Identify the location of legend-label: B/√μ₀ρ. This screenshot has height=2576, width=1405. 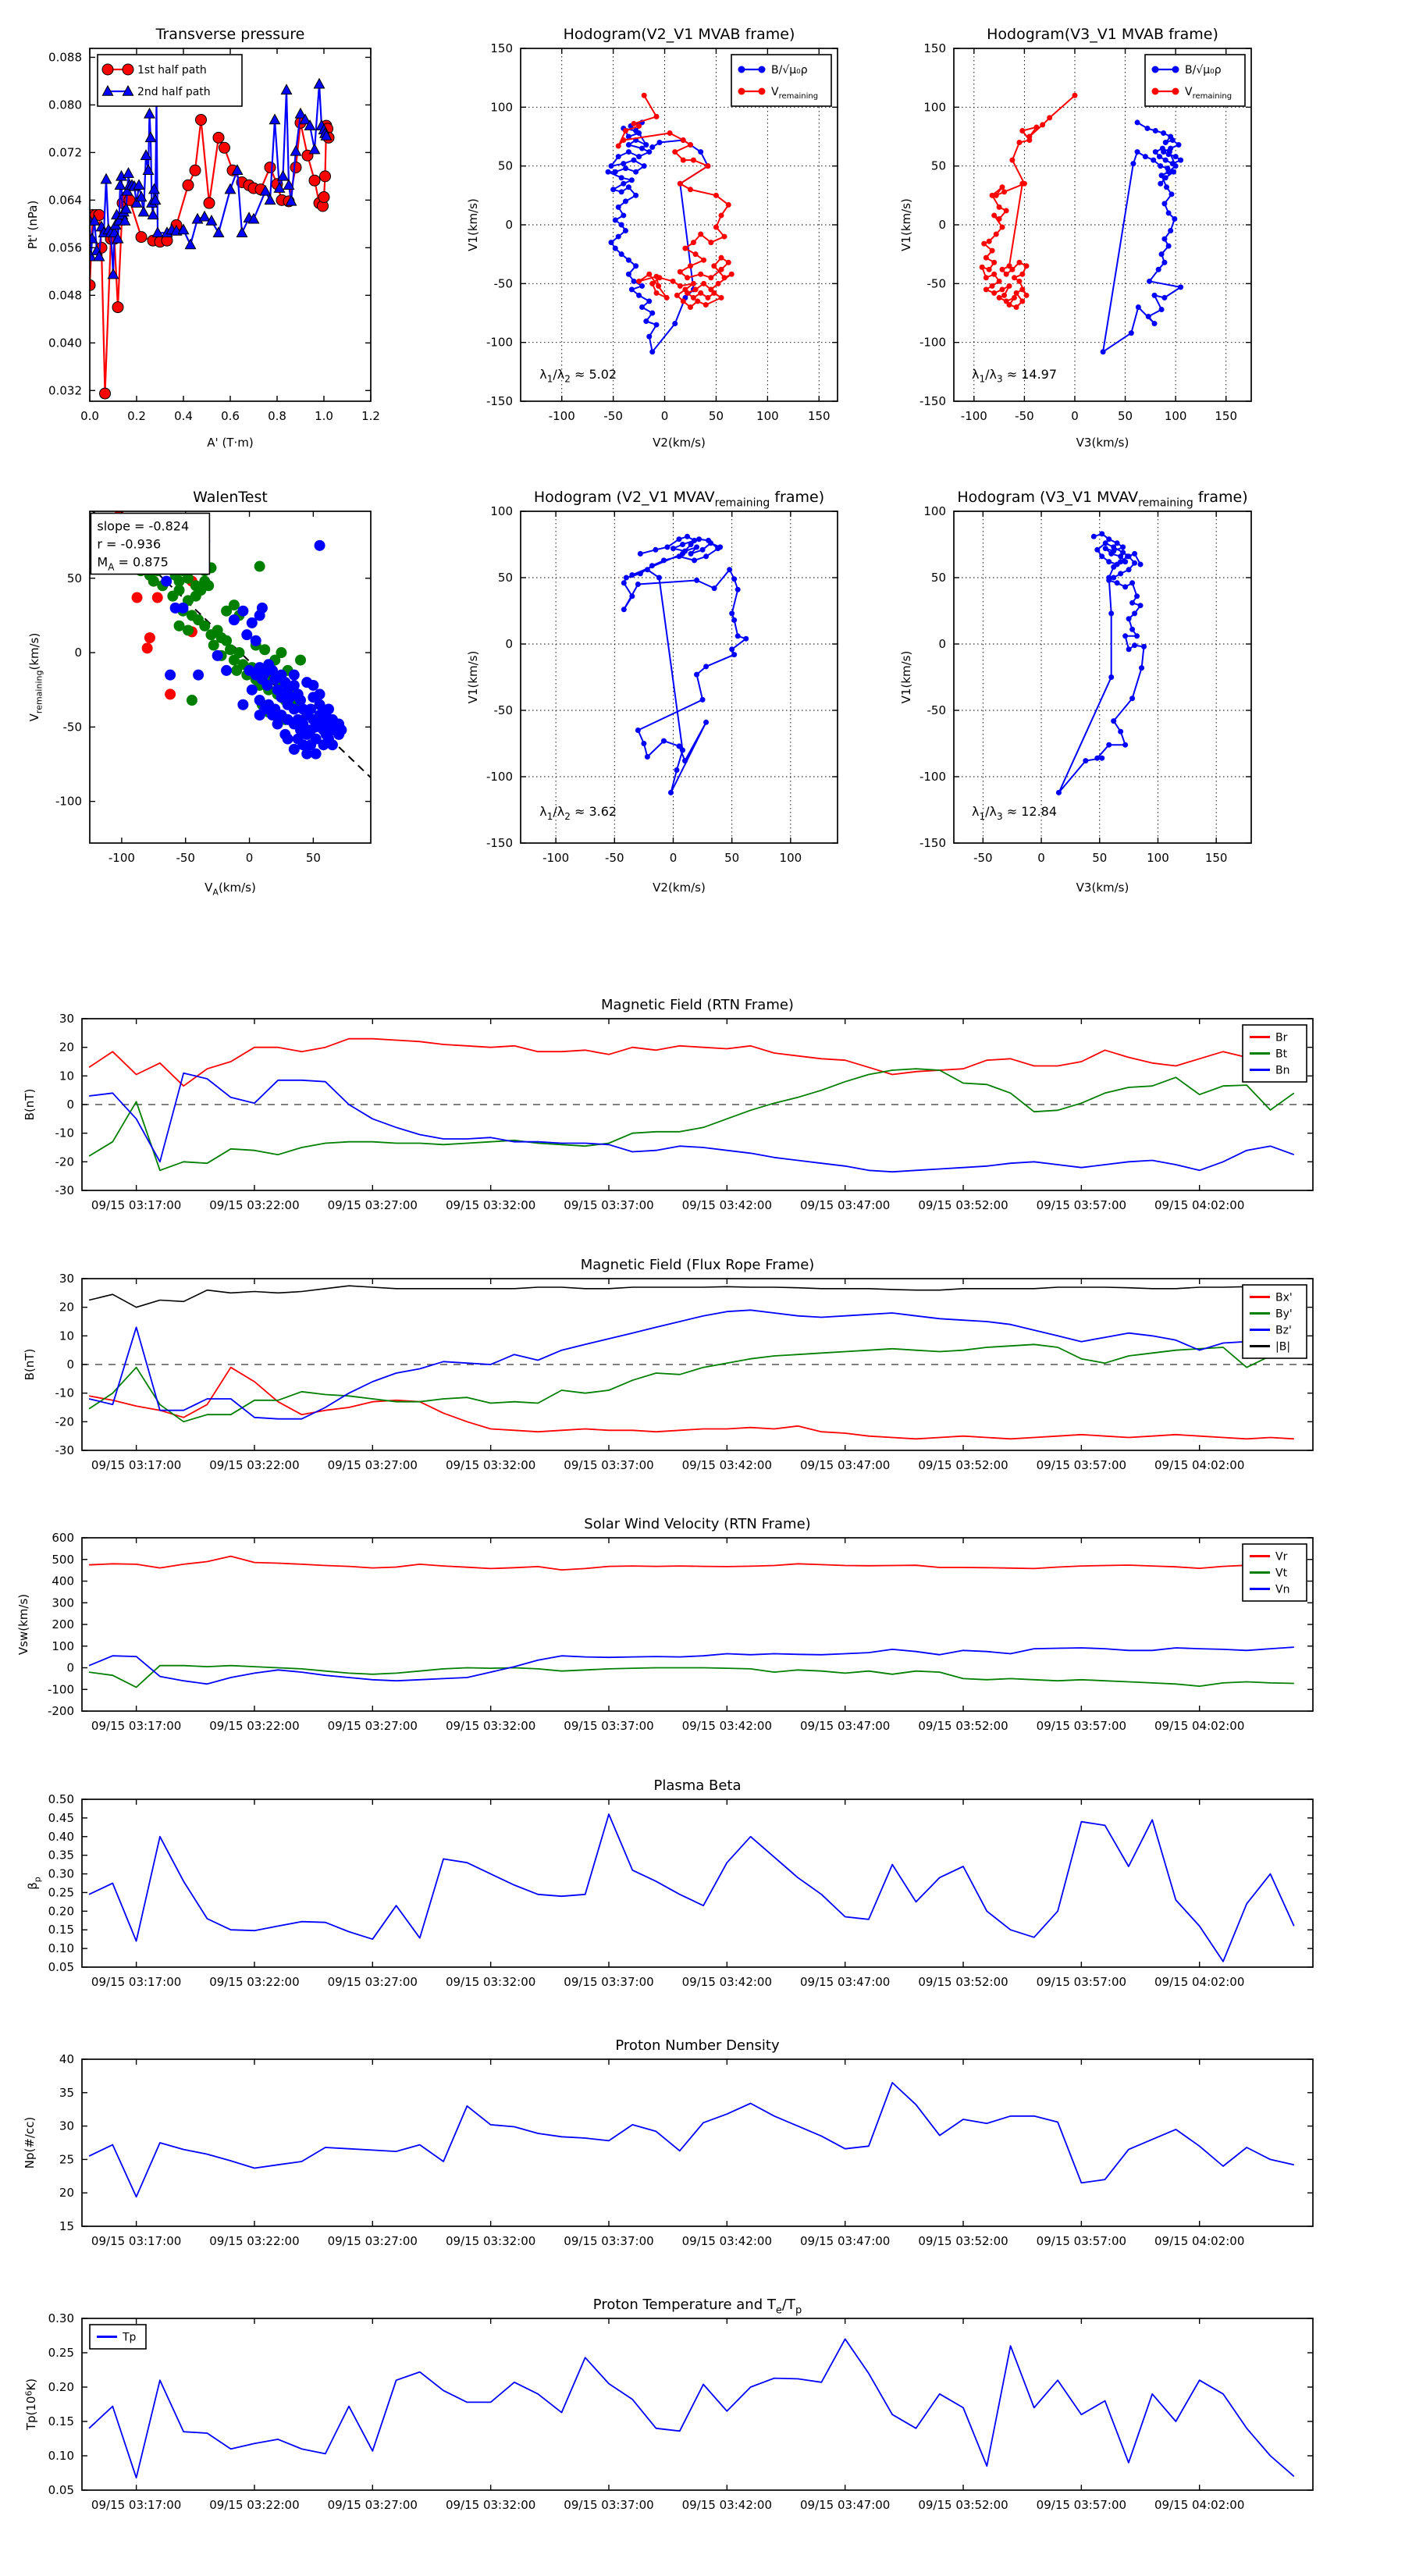
(789, 70).